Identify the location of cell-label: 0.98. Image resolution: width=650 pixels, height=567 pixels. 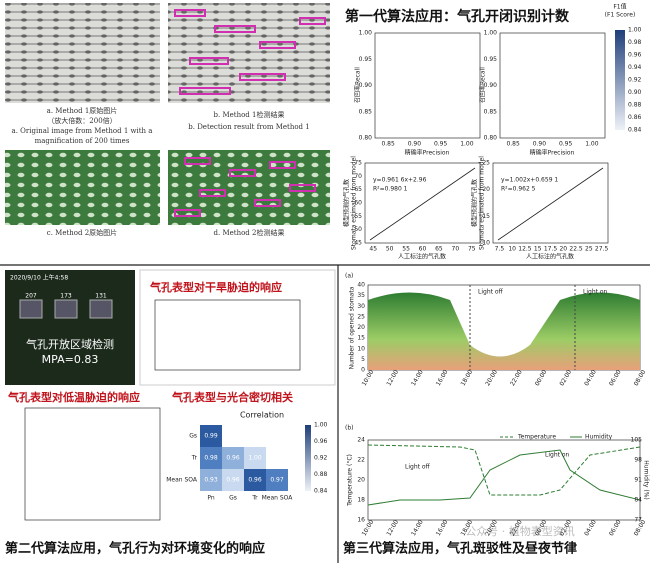
(211, 458).